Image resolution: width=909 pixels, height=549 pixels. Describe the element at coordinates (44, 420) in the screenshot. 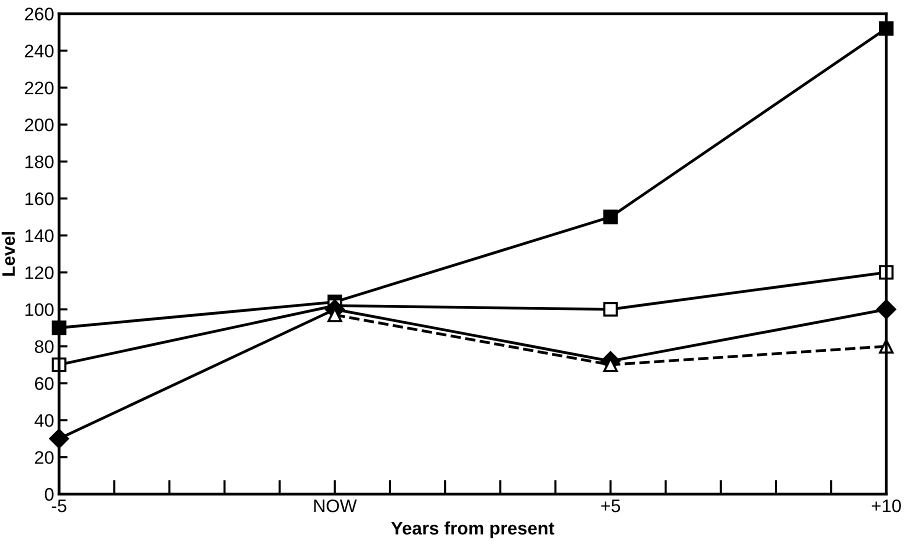

I see `y-tick-label: 40` at that location.